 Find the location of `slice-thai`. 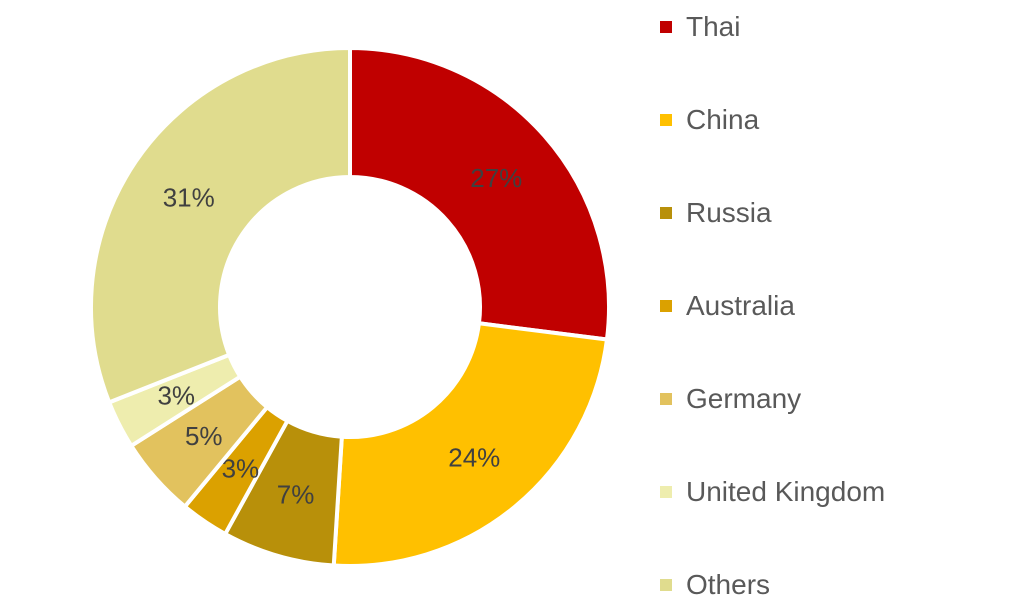

slice-thai is located at coordinates (479, 193).